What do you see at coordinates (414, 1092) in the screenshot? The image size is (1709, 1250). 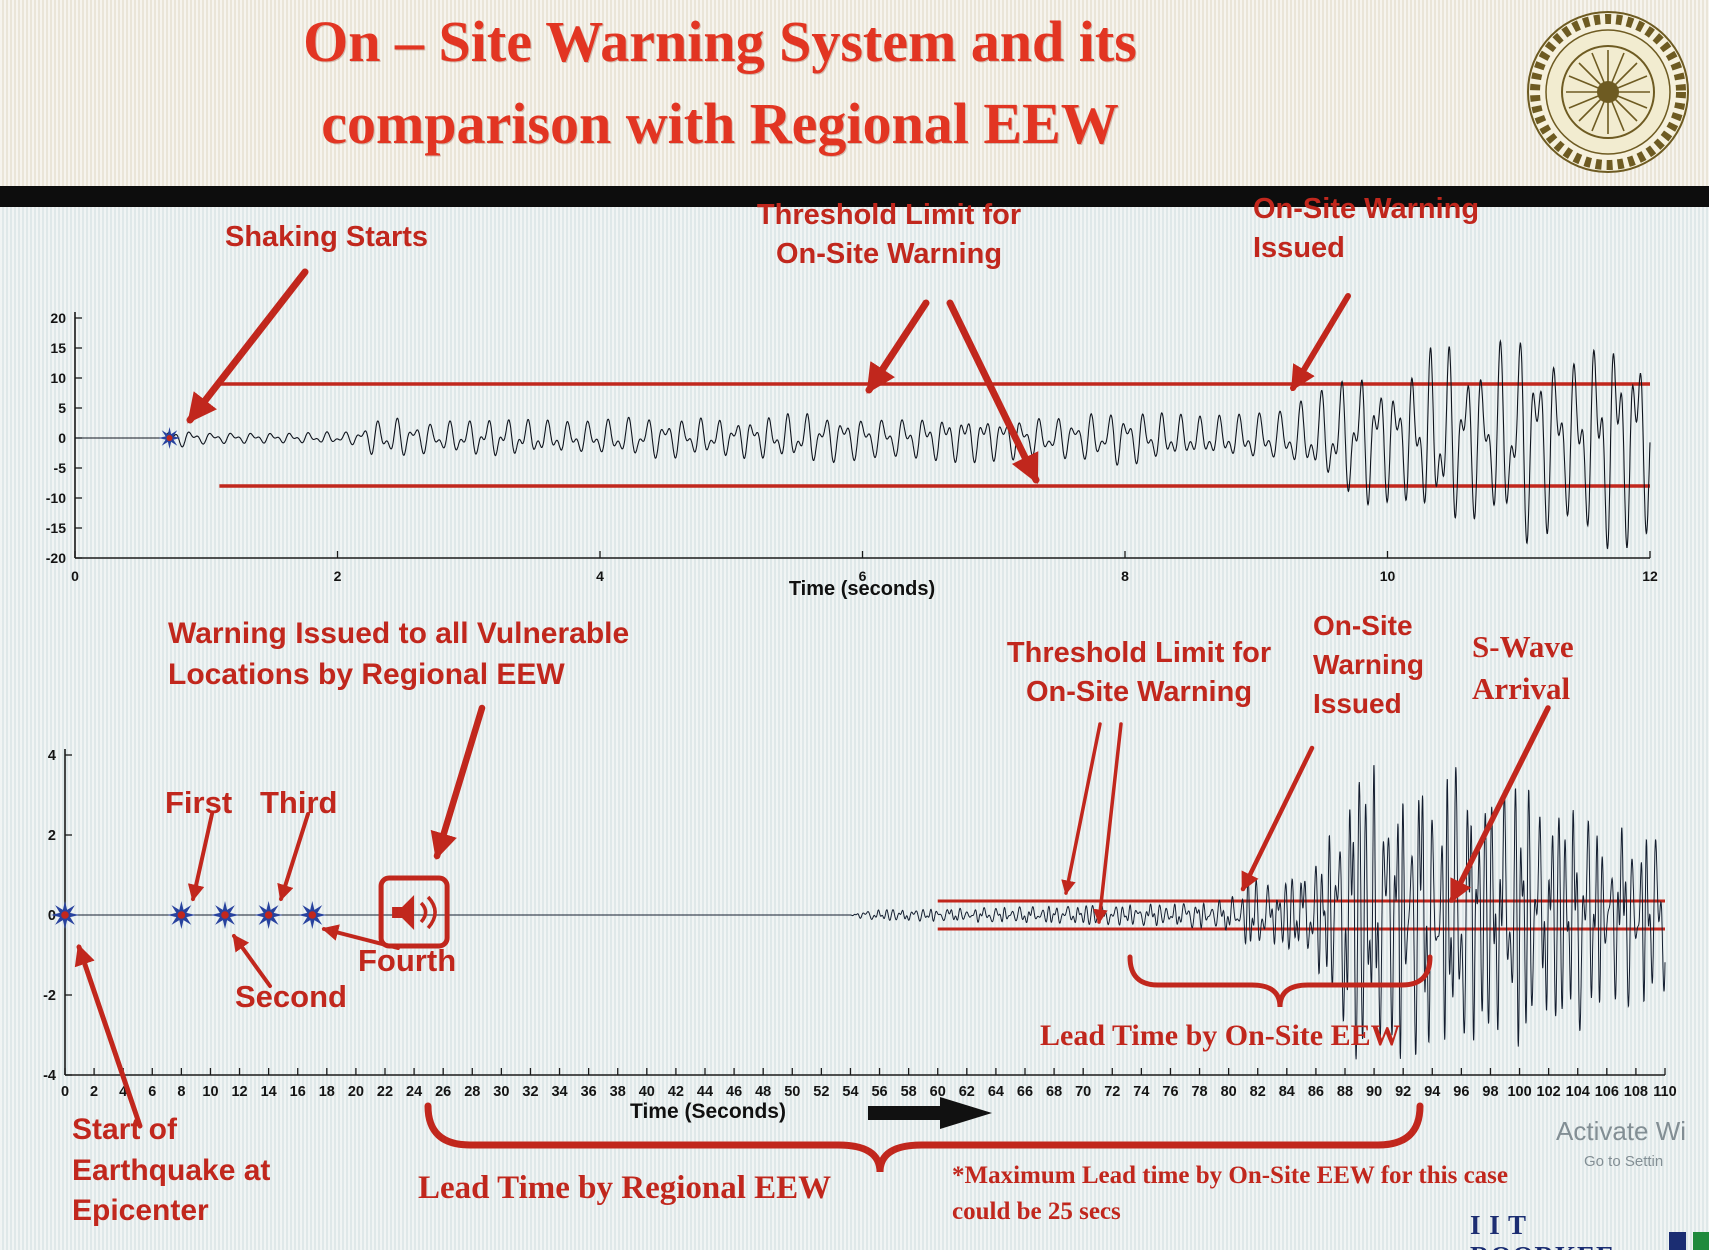 I see `svg-text: 24` at bounding box center [414, 1092].